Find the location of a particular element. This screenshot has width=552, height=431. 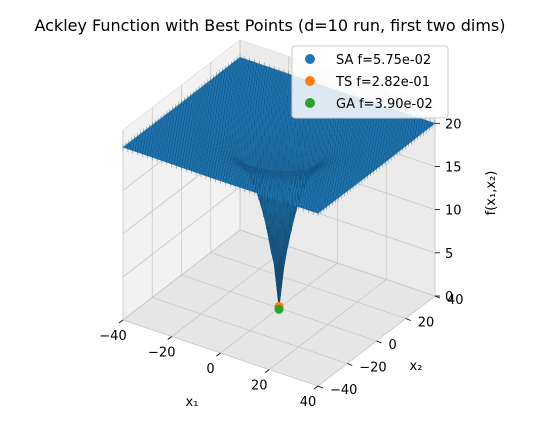

legend-label: SA f=5.75e-02 is located at coordinates (383, 60).